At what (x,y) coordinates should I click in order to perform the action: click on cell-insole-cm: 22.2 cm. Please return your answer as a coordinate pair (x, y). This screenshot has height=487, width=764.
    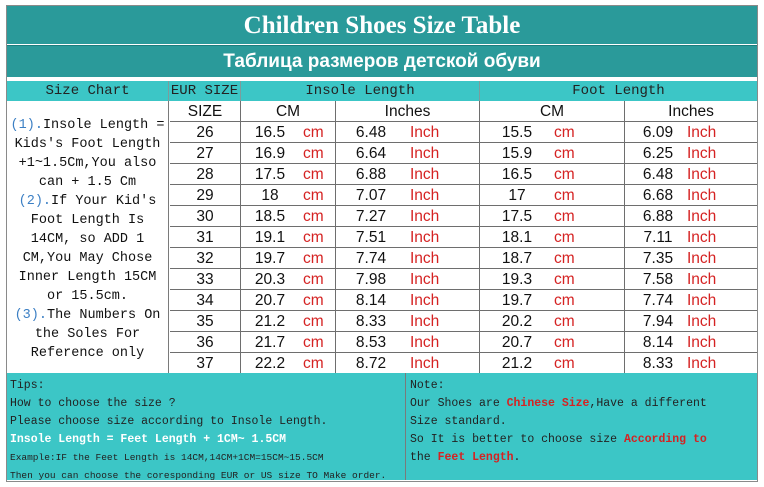
    Looking at the image, I should click on (288, 363).